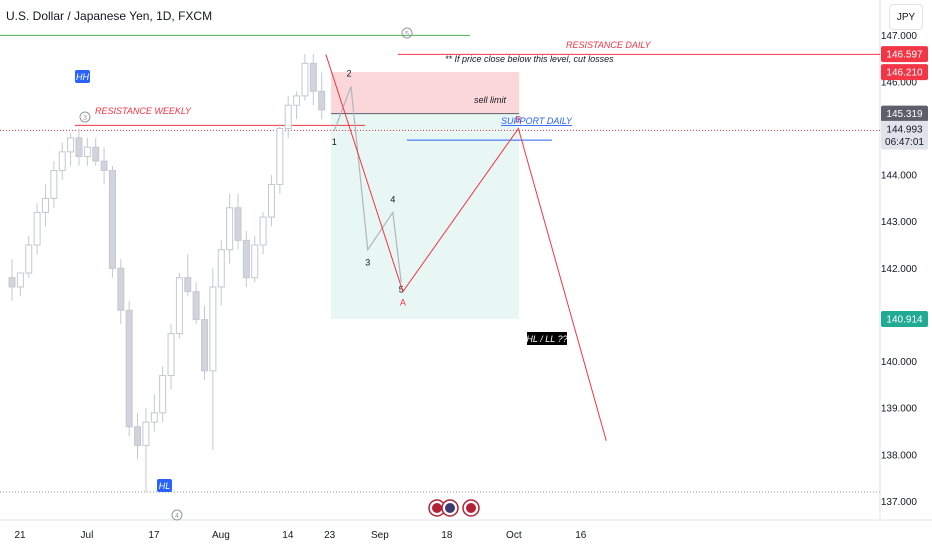 The height and width of the screenshot is (550, 932). I want to click on price-label-text: 146.597, so click(904, 55).